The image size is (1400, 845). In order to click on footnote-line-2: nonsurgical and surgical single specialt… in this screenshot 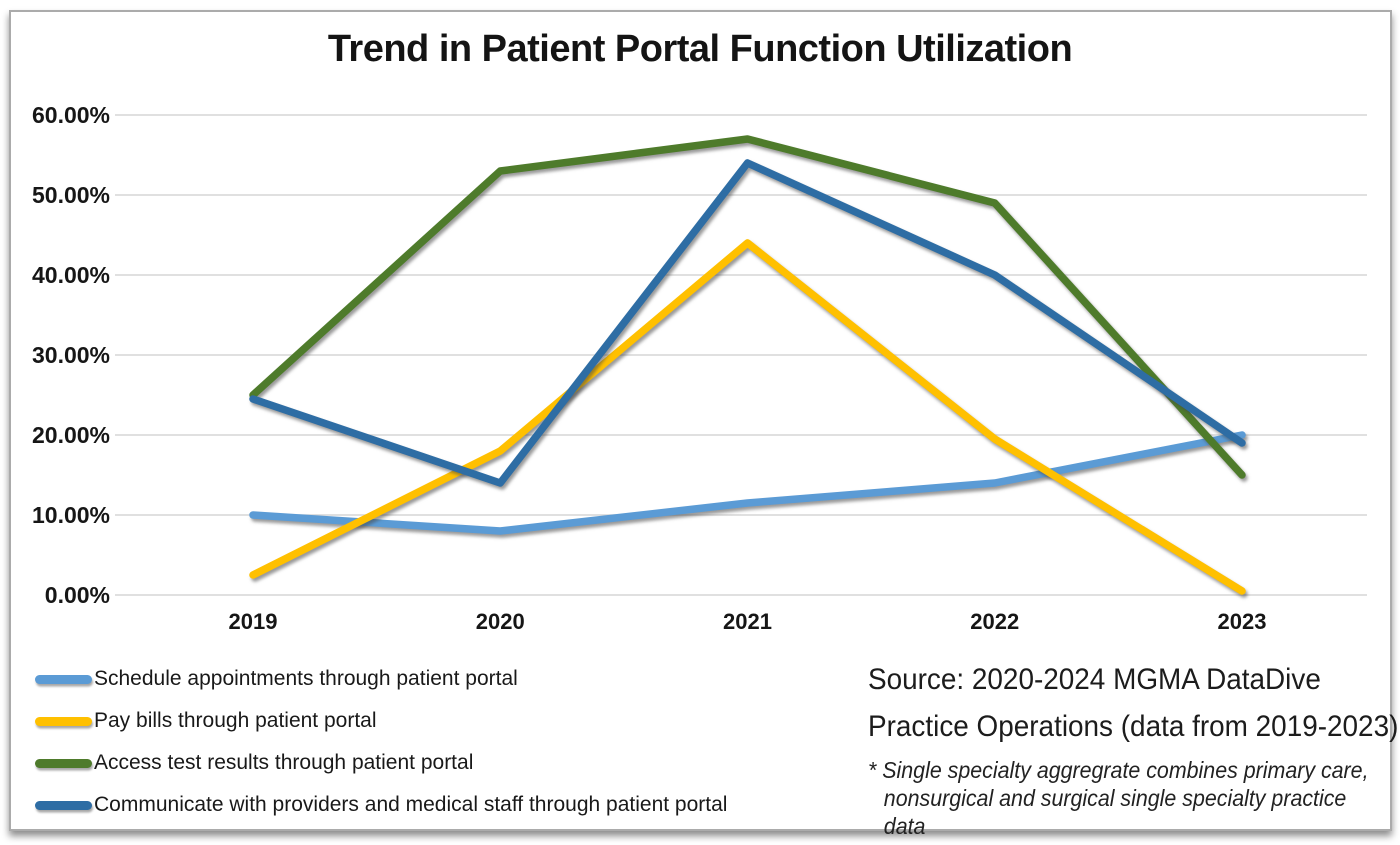, I will do `click(1115, 812)`.